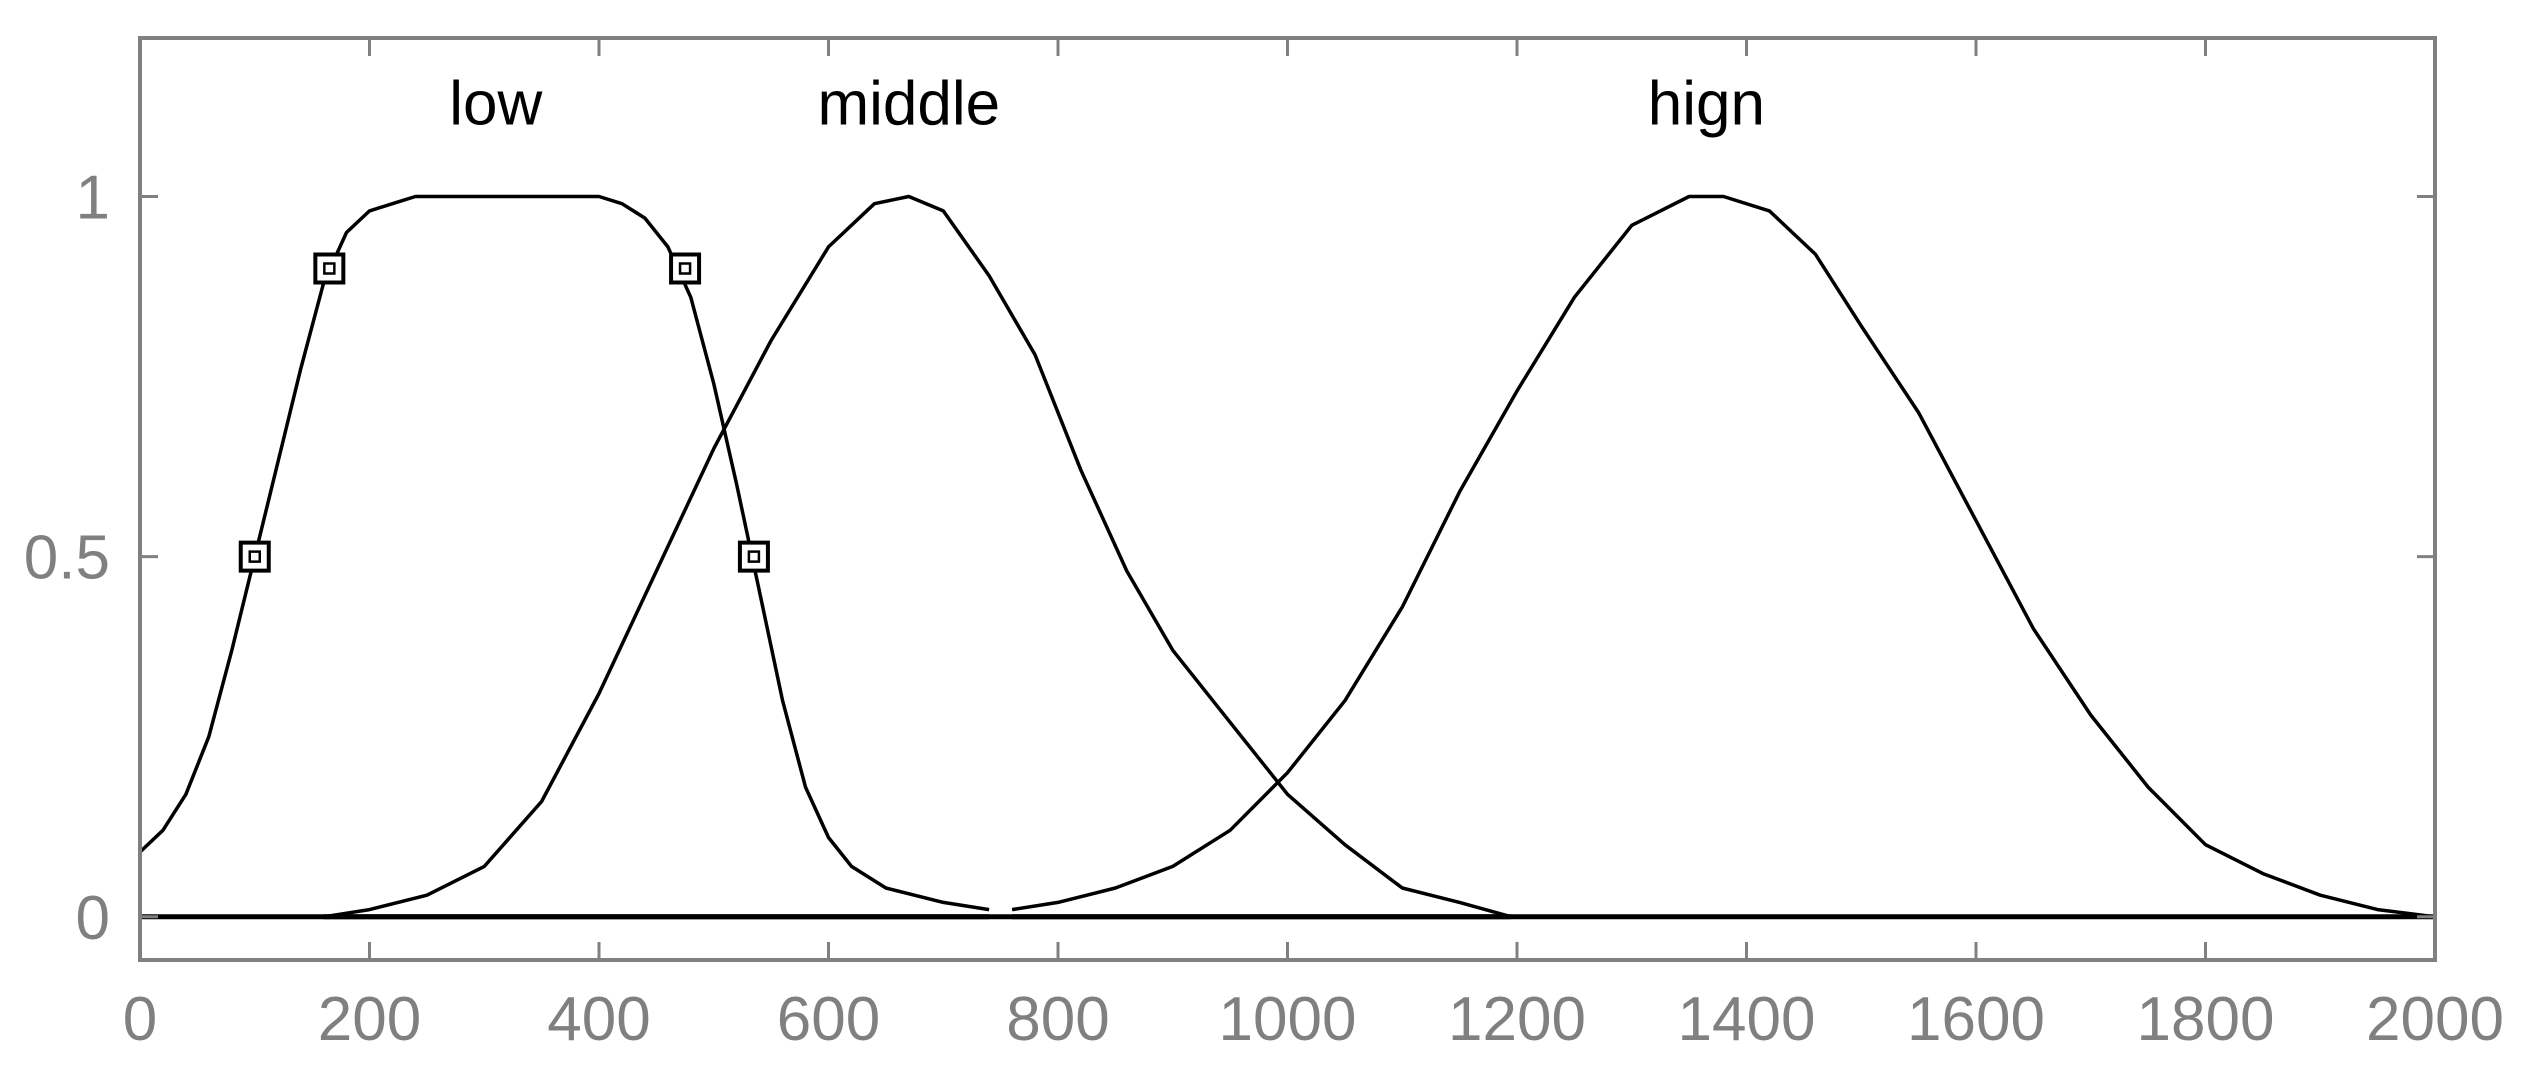 Image resolution: width=2527 pixels, height=1089 pixels. Describe the element at coordinates (1706, 103) in the screenshot. I see `series-label-hign: hign` at that location.